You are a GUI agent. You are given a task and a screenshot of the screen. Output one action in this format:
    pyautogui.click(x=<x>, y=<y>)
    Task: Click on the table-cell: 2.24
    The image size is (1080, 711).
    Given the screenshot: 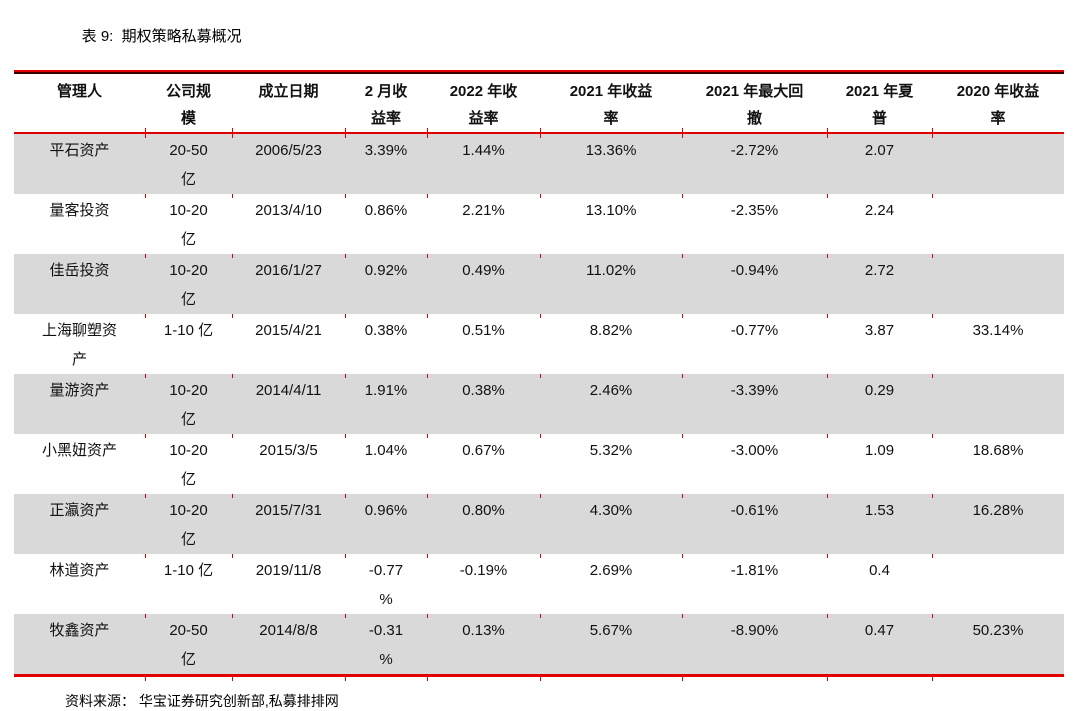 What is the action you would take?
    pyautogui.click(x=879, y=210)
    